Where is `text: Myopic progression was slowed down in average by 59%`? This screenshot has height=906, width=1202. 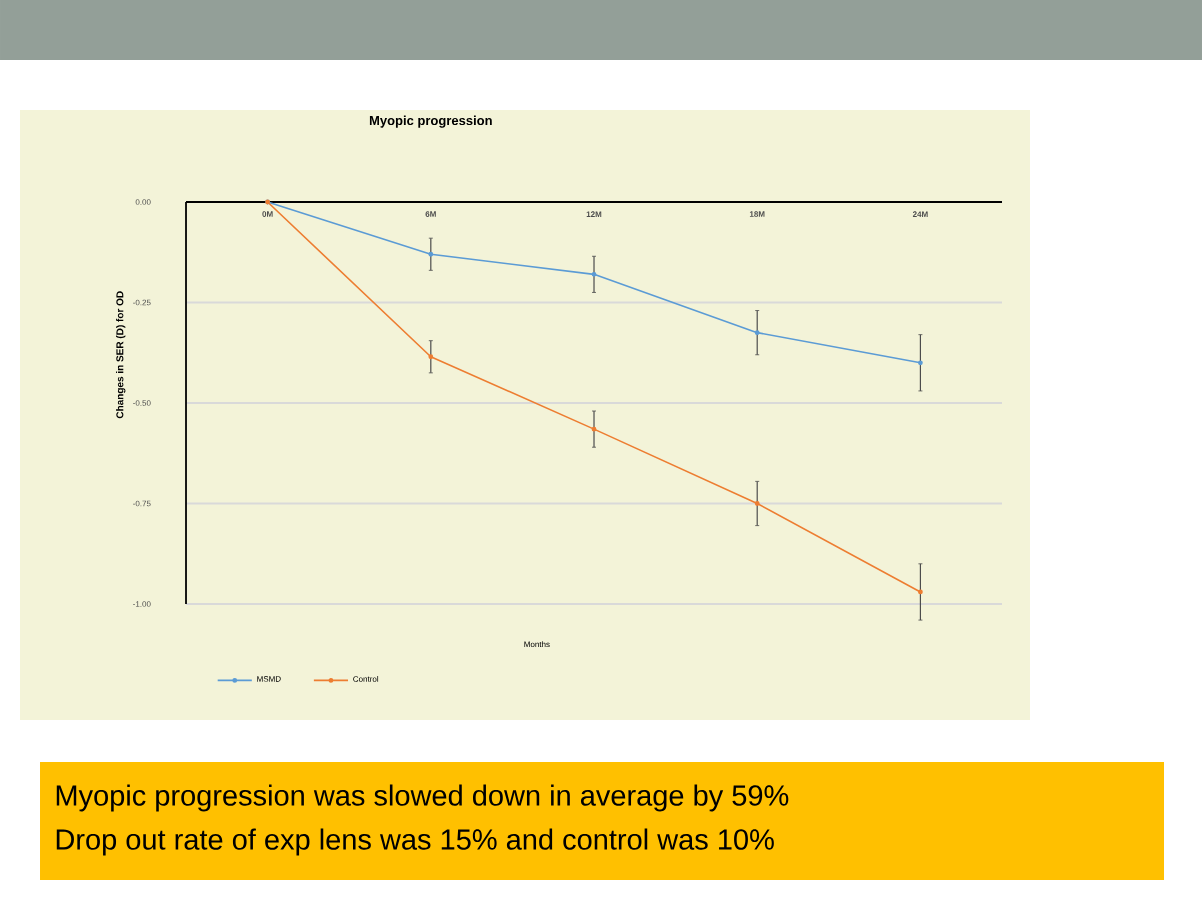 text: Myopic progression was slowed down in average by 59% is located at coordinates (422, 798).